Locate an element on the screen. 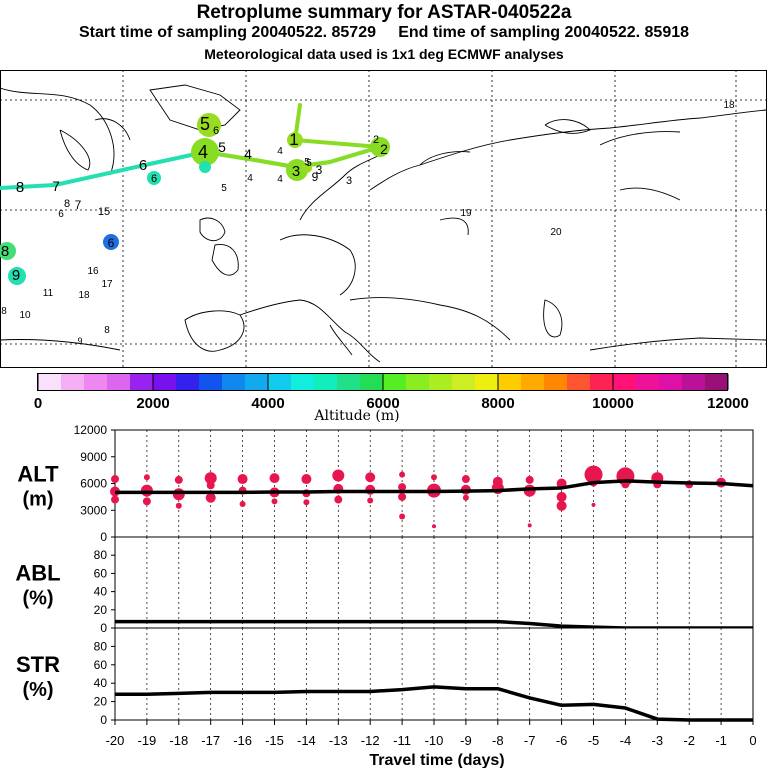 The width and height of the screenshot is (768, 768). trajectory-label: 18 is located at coordinates (729, 105).